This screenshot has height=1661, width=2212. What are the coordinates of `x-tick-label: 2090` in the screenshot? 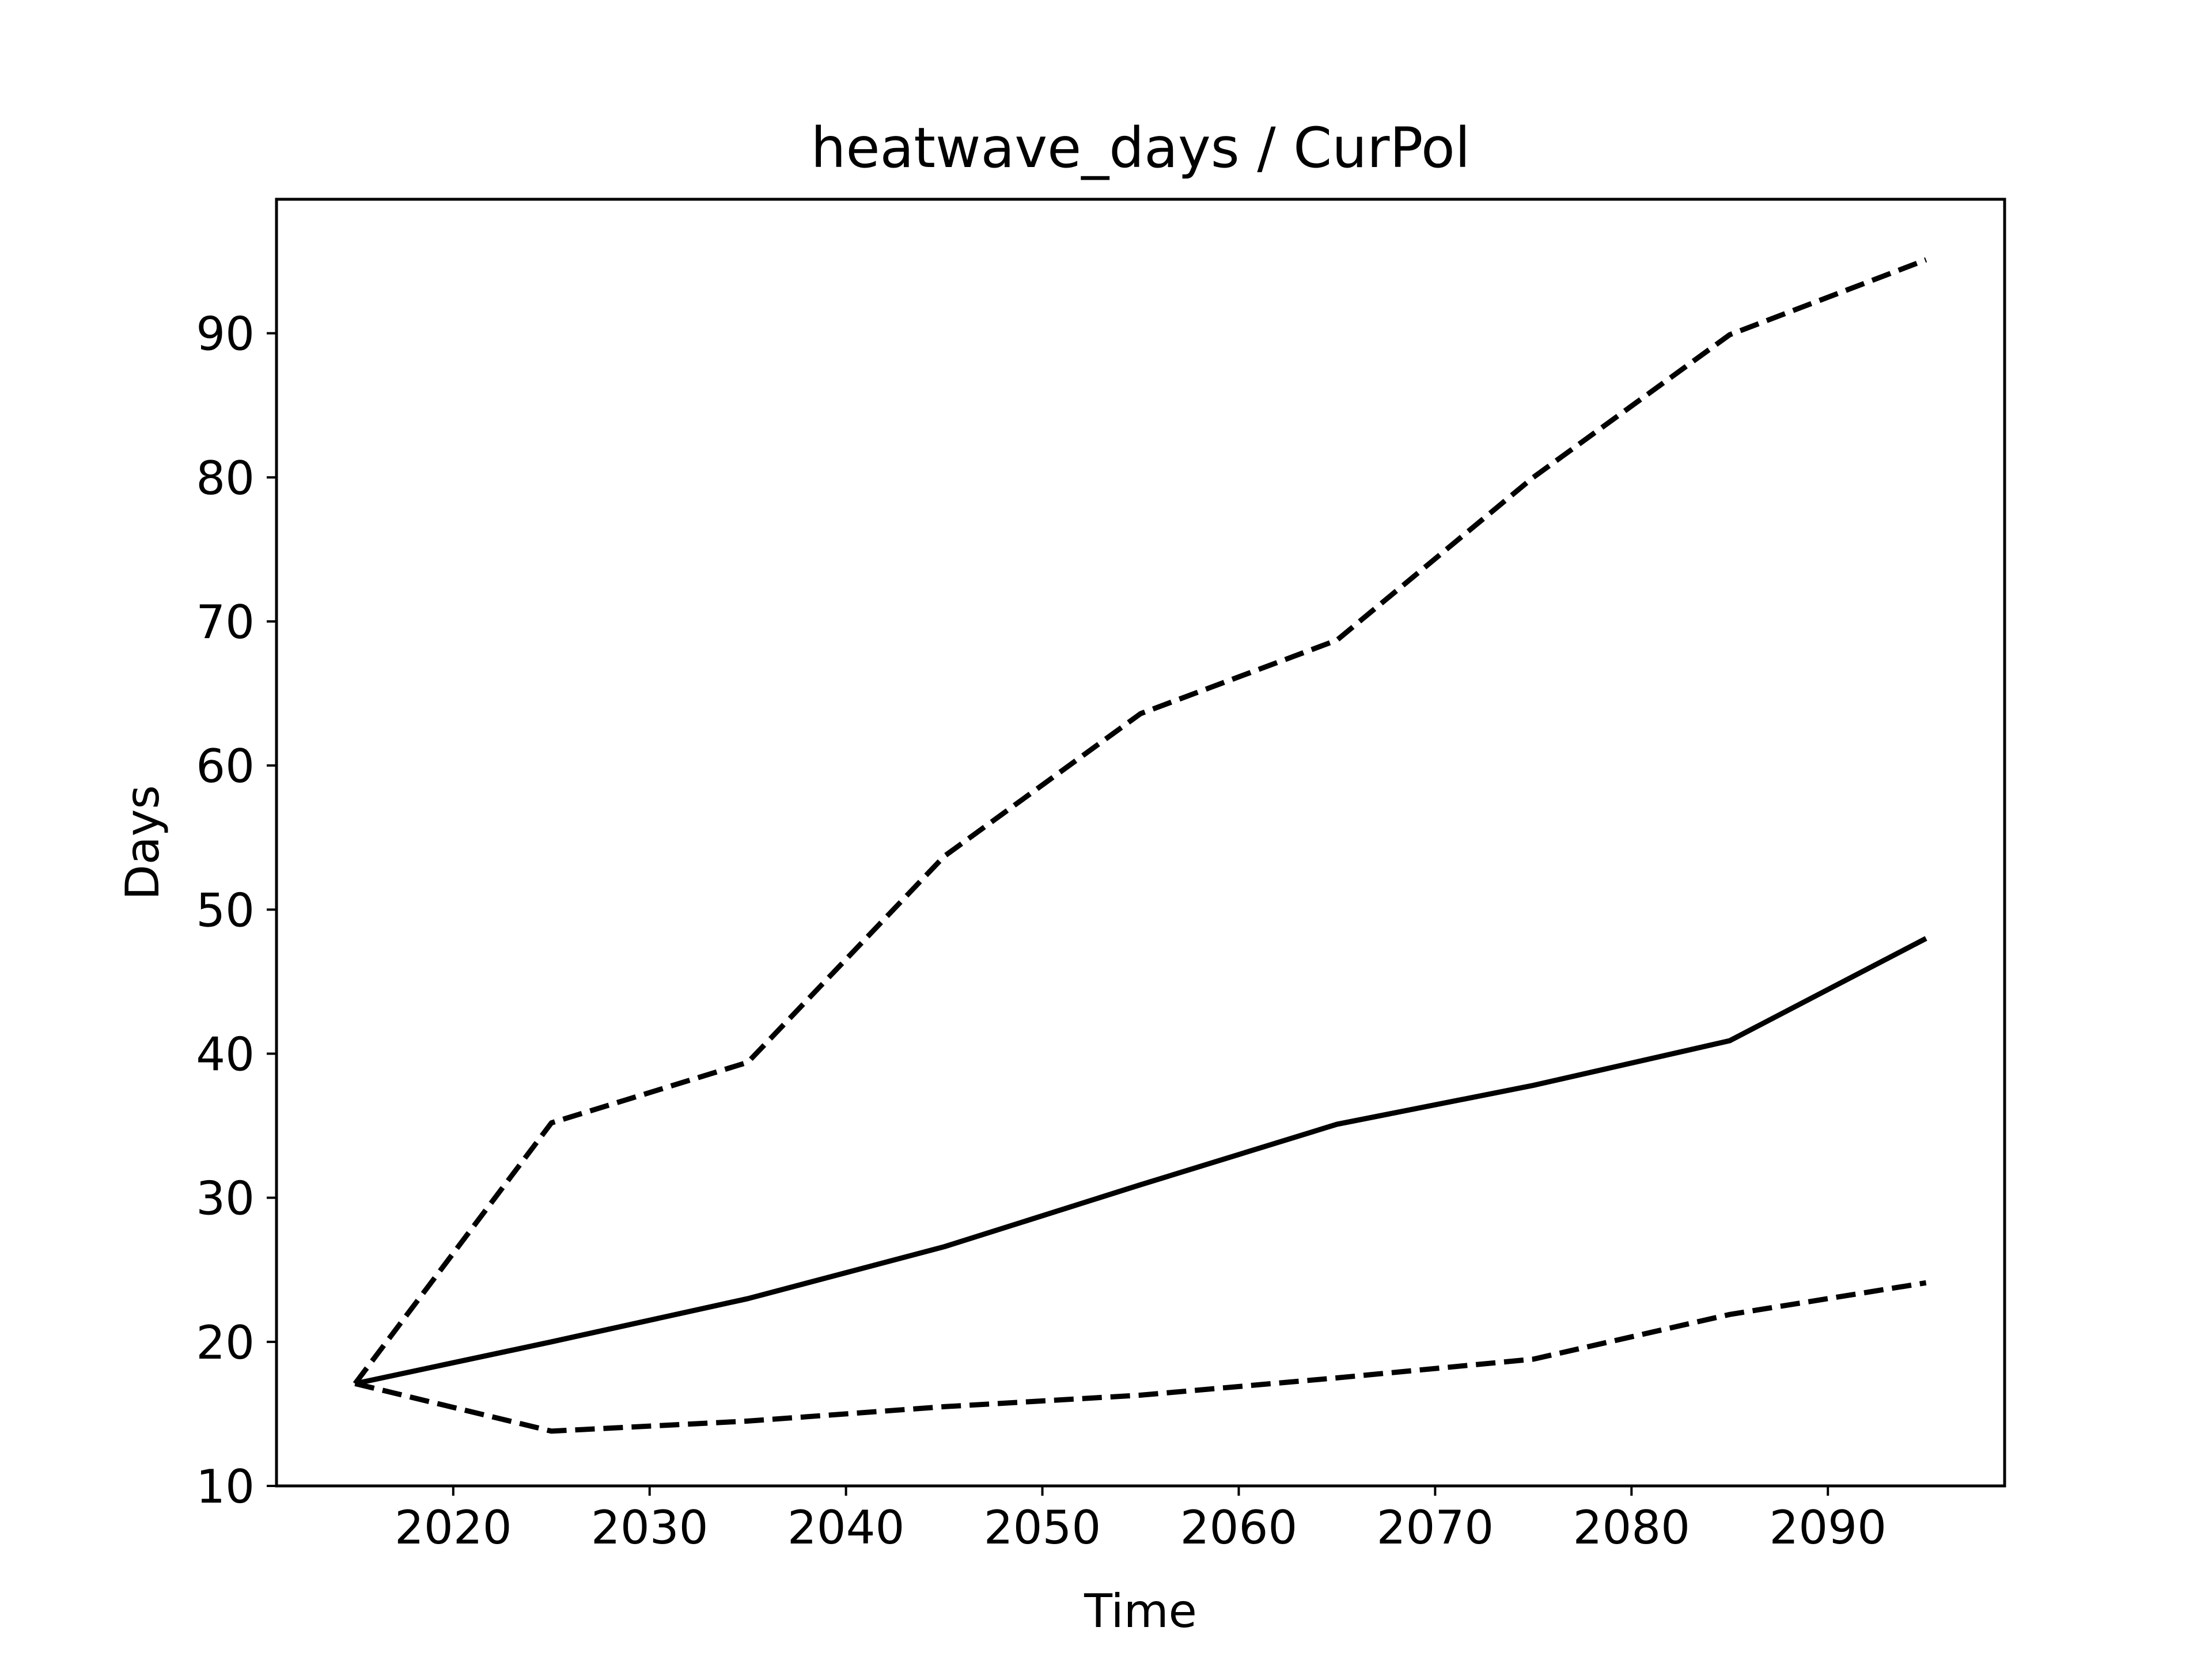 It's located at (1828, 1527).